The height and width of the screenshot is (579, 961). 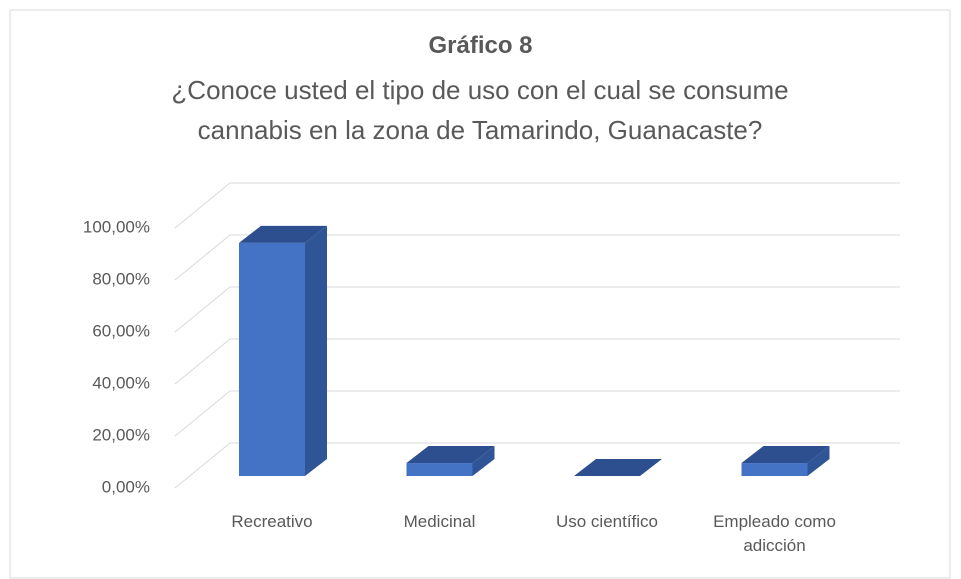 What do you see at coordinates (272, 521) in the screenshot?
I see `x-tick-label: Recreativo` at bounding box center [272, 521].